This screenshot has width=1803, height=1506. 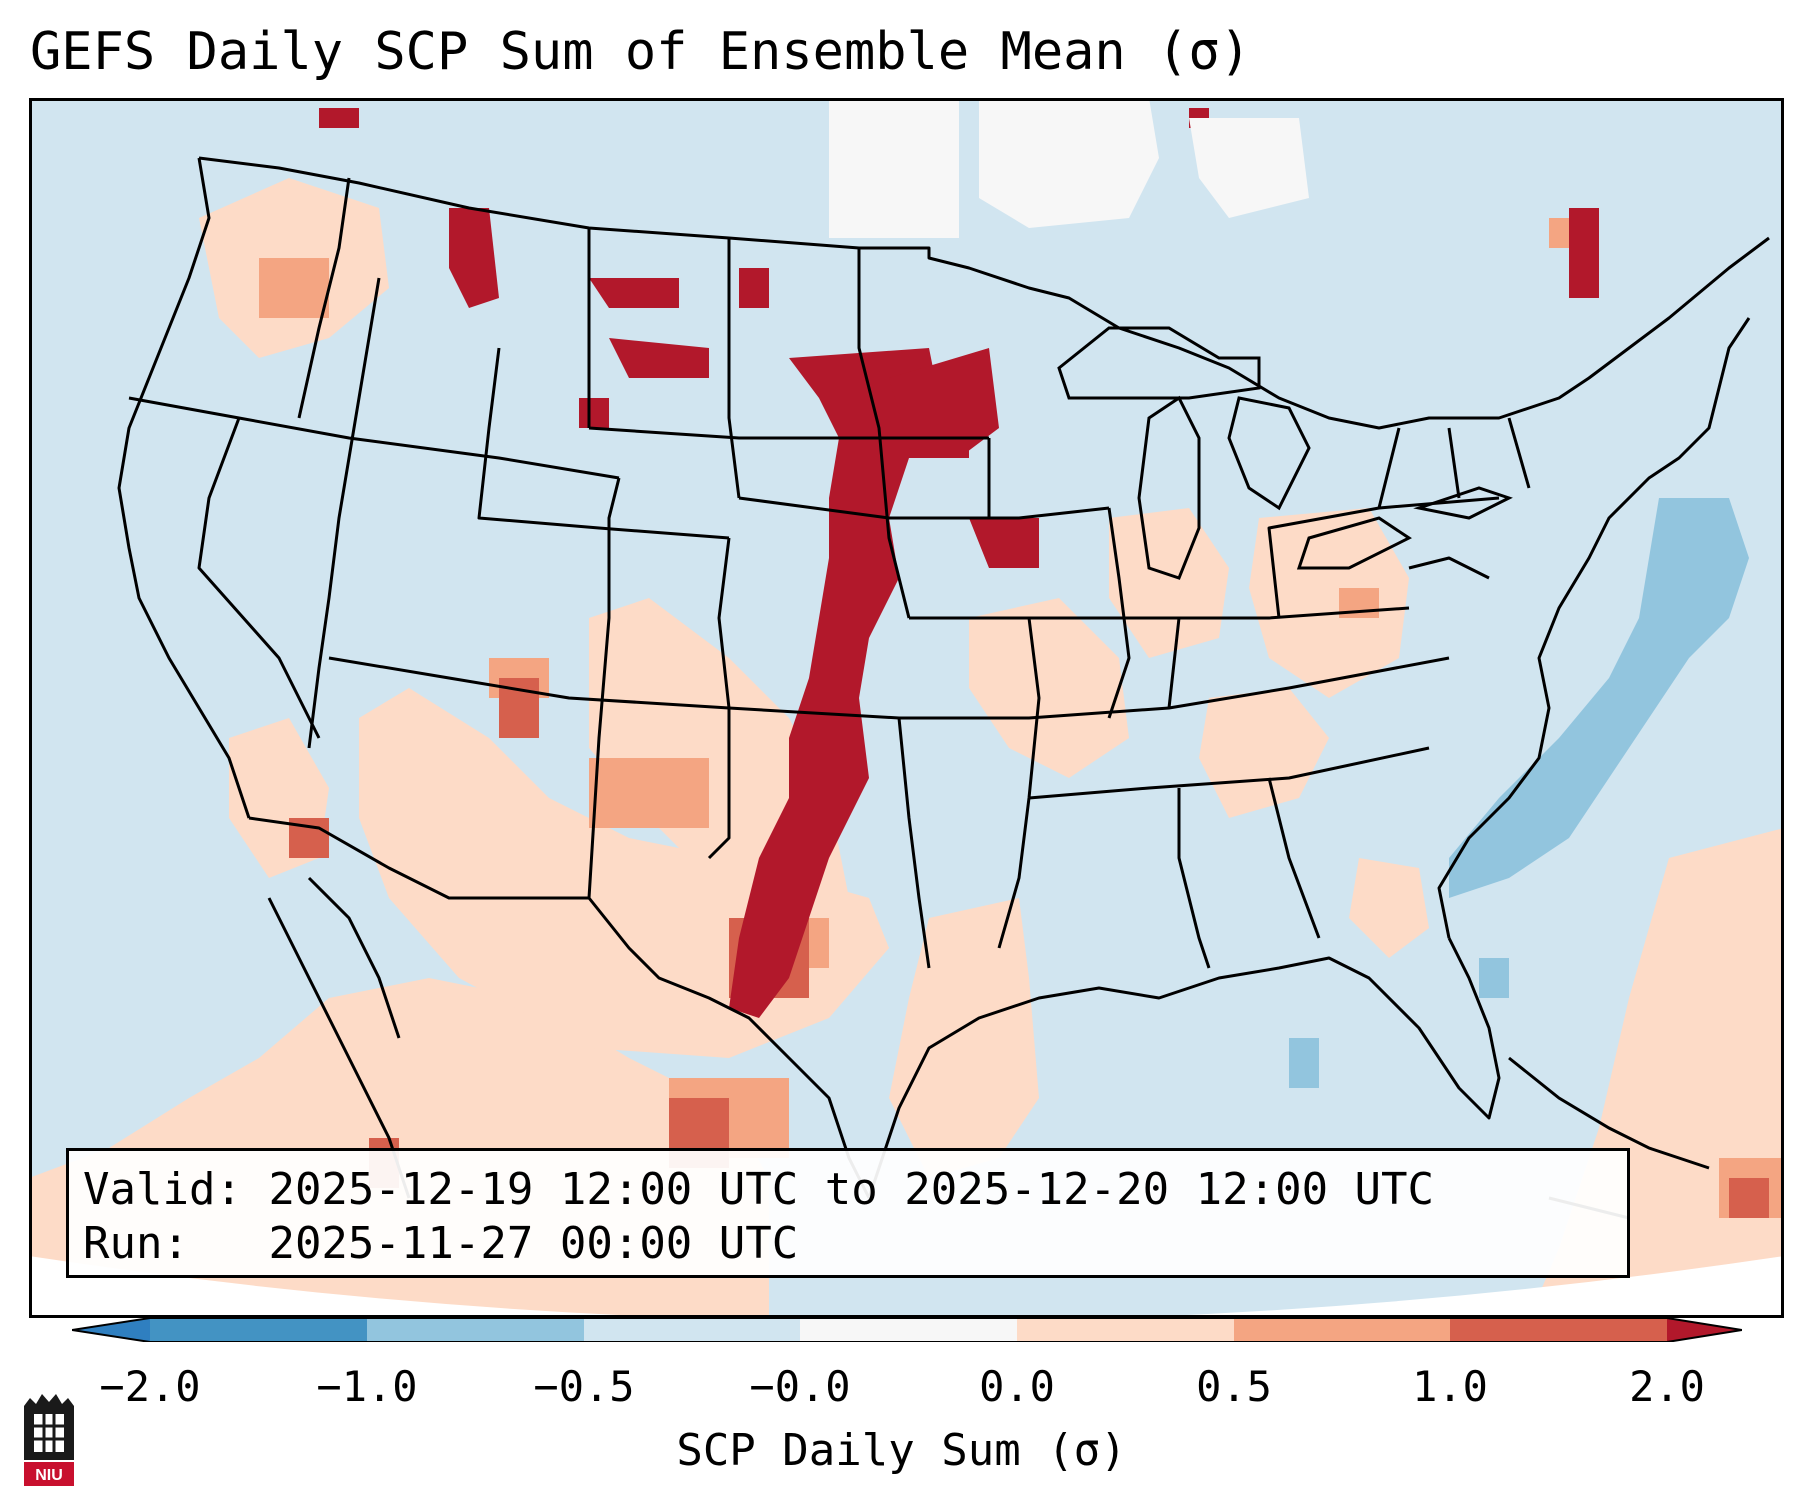 What do you see at coordinates (533, 1243) in the screenshot?
I see `run-time: 2025-11-27 00:00 UTC` at bounding box center [533, 1243].